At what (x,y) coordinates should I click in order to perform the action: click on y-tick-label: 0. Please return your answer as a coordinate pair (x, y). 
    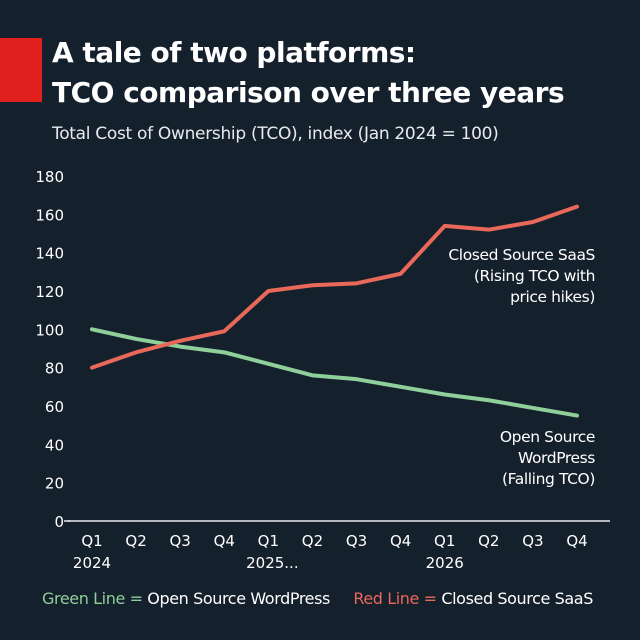
    Looking at the image, I should click on (59, 522).